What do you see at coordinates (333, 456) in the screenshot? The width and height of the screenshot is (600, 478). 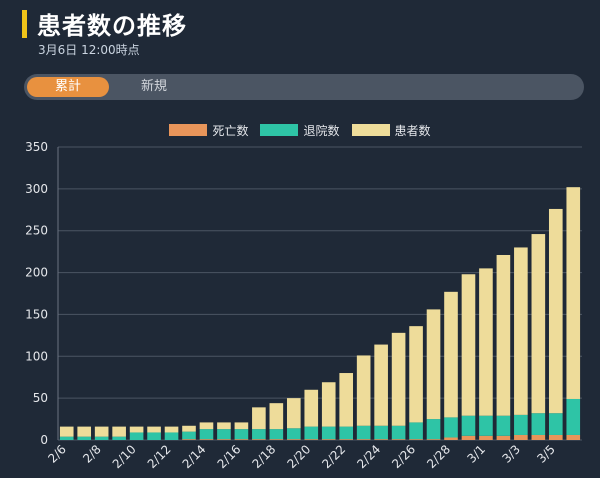 I see `x-tick-label: 2/22` at bounding box center [333, 456].